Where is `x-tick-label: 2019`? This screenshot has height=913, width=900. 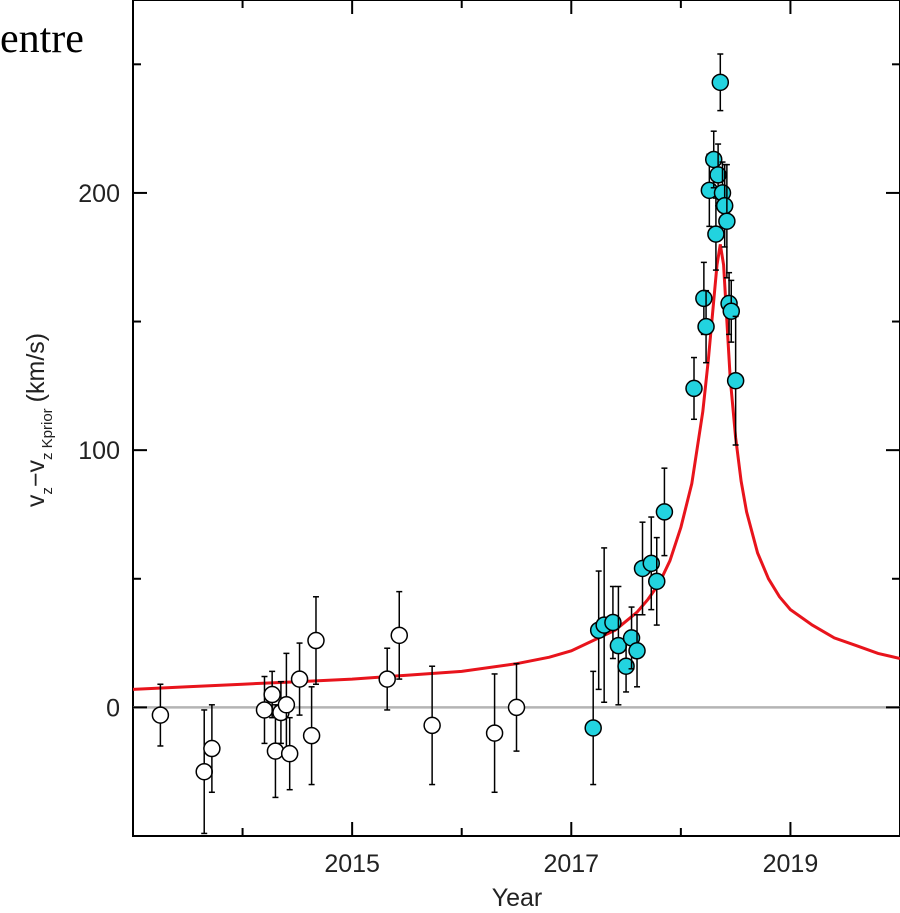 x-tick-label: 2019 is located at coordinates (791, 864).